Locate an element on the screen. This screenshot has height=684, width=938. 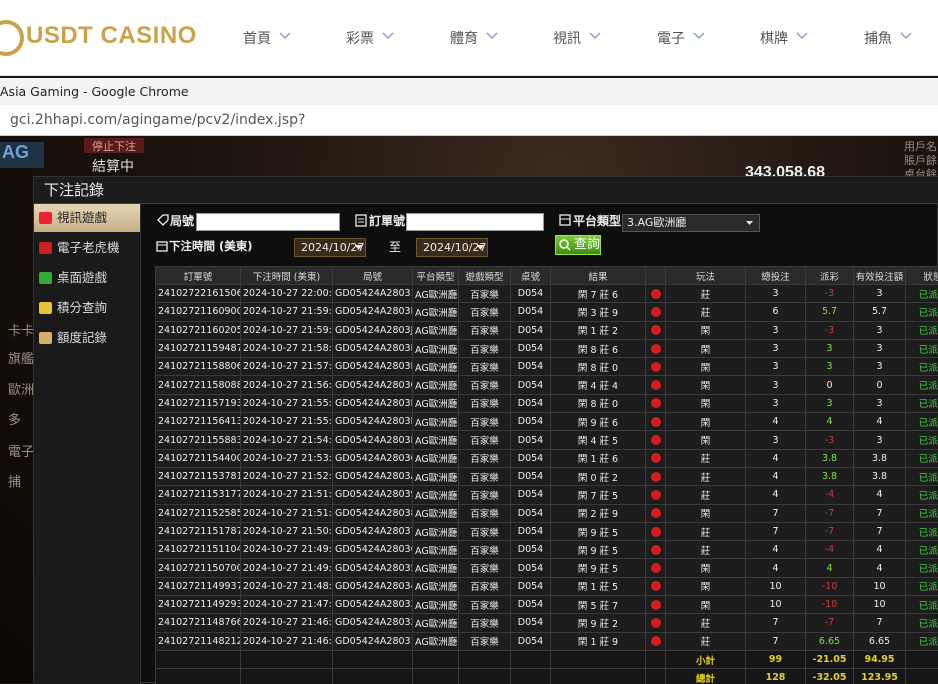
menu-item: 桌面遊戲 is located at coordinates (87, 278).